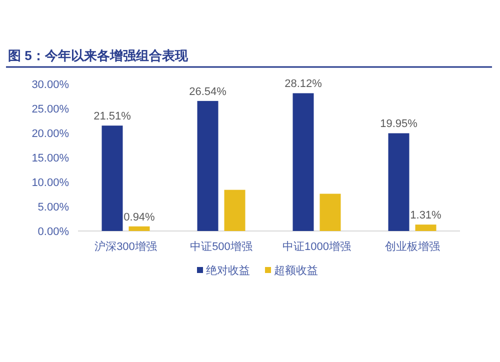 The width and height of the screenshot is (500, 362). Describe the element at coordinates (98, 55) in the screenshot. I see `chart-title: 图 5：今年以来各增强组合表现` at that location.